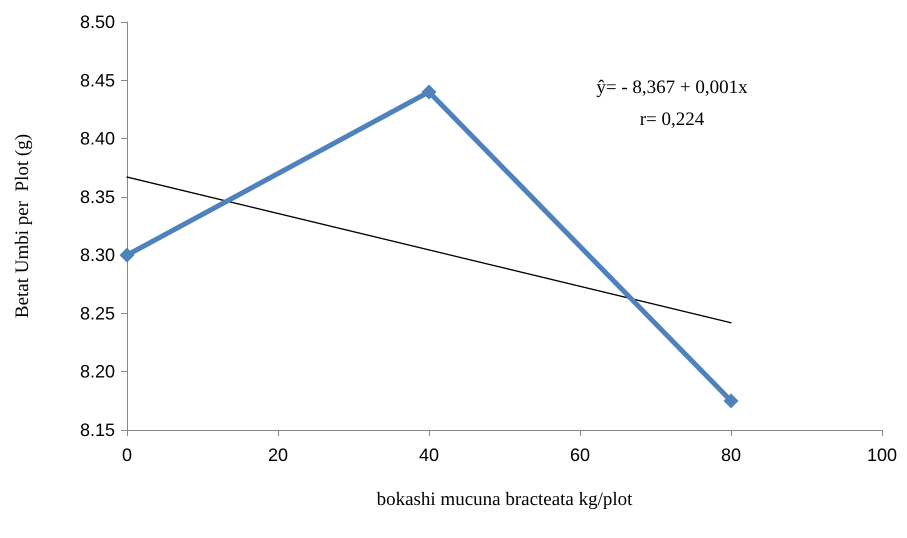 This screenshot has width=907, height=538. Describe the element at coordinates (97, 430) in the screenshot. I see `y-tick-label: 8.15` at that location.